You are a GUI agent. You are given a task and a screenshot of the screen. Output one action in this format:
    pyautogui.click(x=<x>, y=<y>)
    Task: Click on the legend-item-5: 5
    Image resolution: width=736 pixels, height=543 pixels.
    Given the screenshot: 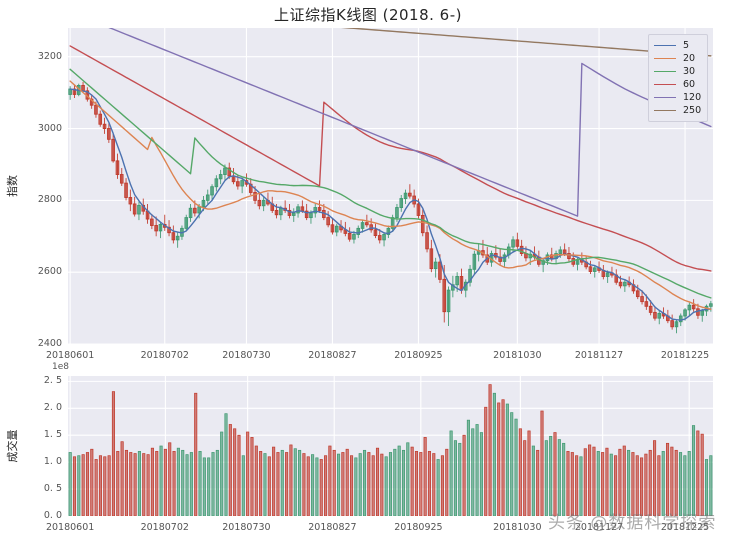 What is the action you would take?
    pyautogui.click(x=677, y=45)
    